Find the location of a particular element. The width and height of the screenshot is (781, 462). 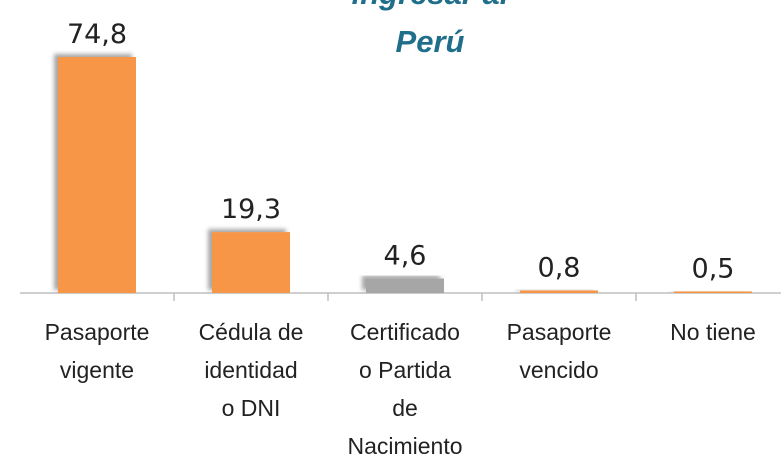

x-tick-label: Cédula de is located at coordinates (251, 332).